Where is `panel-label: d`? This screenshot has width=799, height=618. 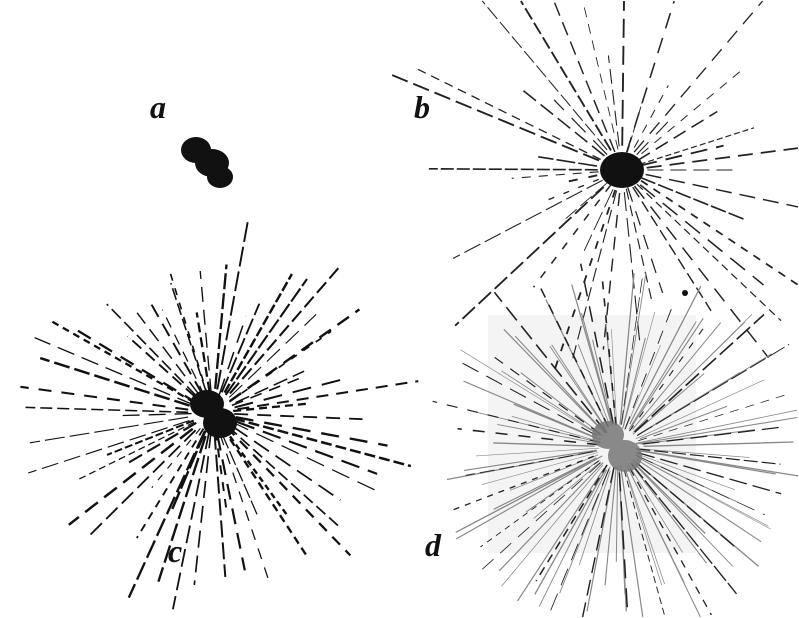
panel-label: d is located at coordinates (433, 545).